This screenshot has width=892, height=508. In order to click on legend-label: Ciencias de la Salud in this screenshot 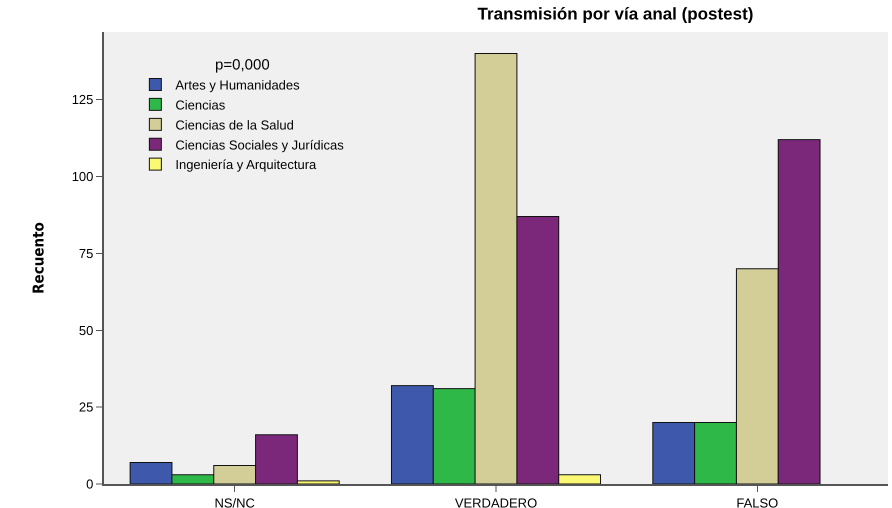, I will do `click(234, 124)`.